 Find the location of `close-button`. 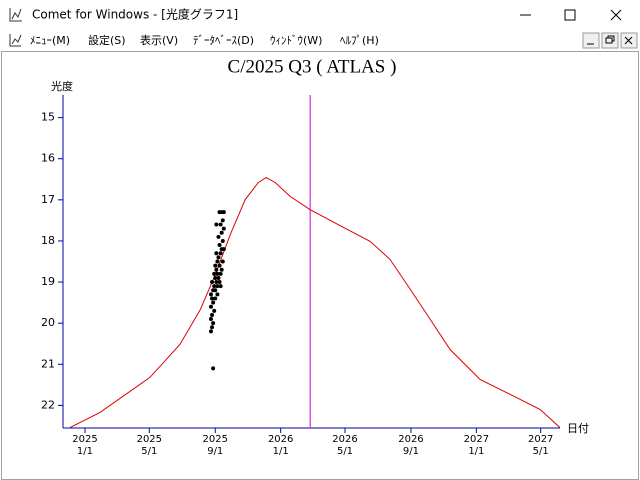

close-button is located at coordinates (616, 15).